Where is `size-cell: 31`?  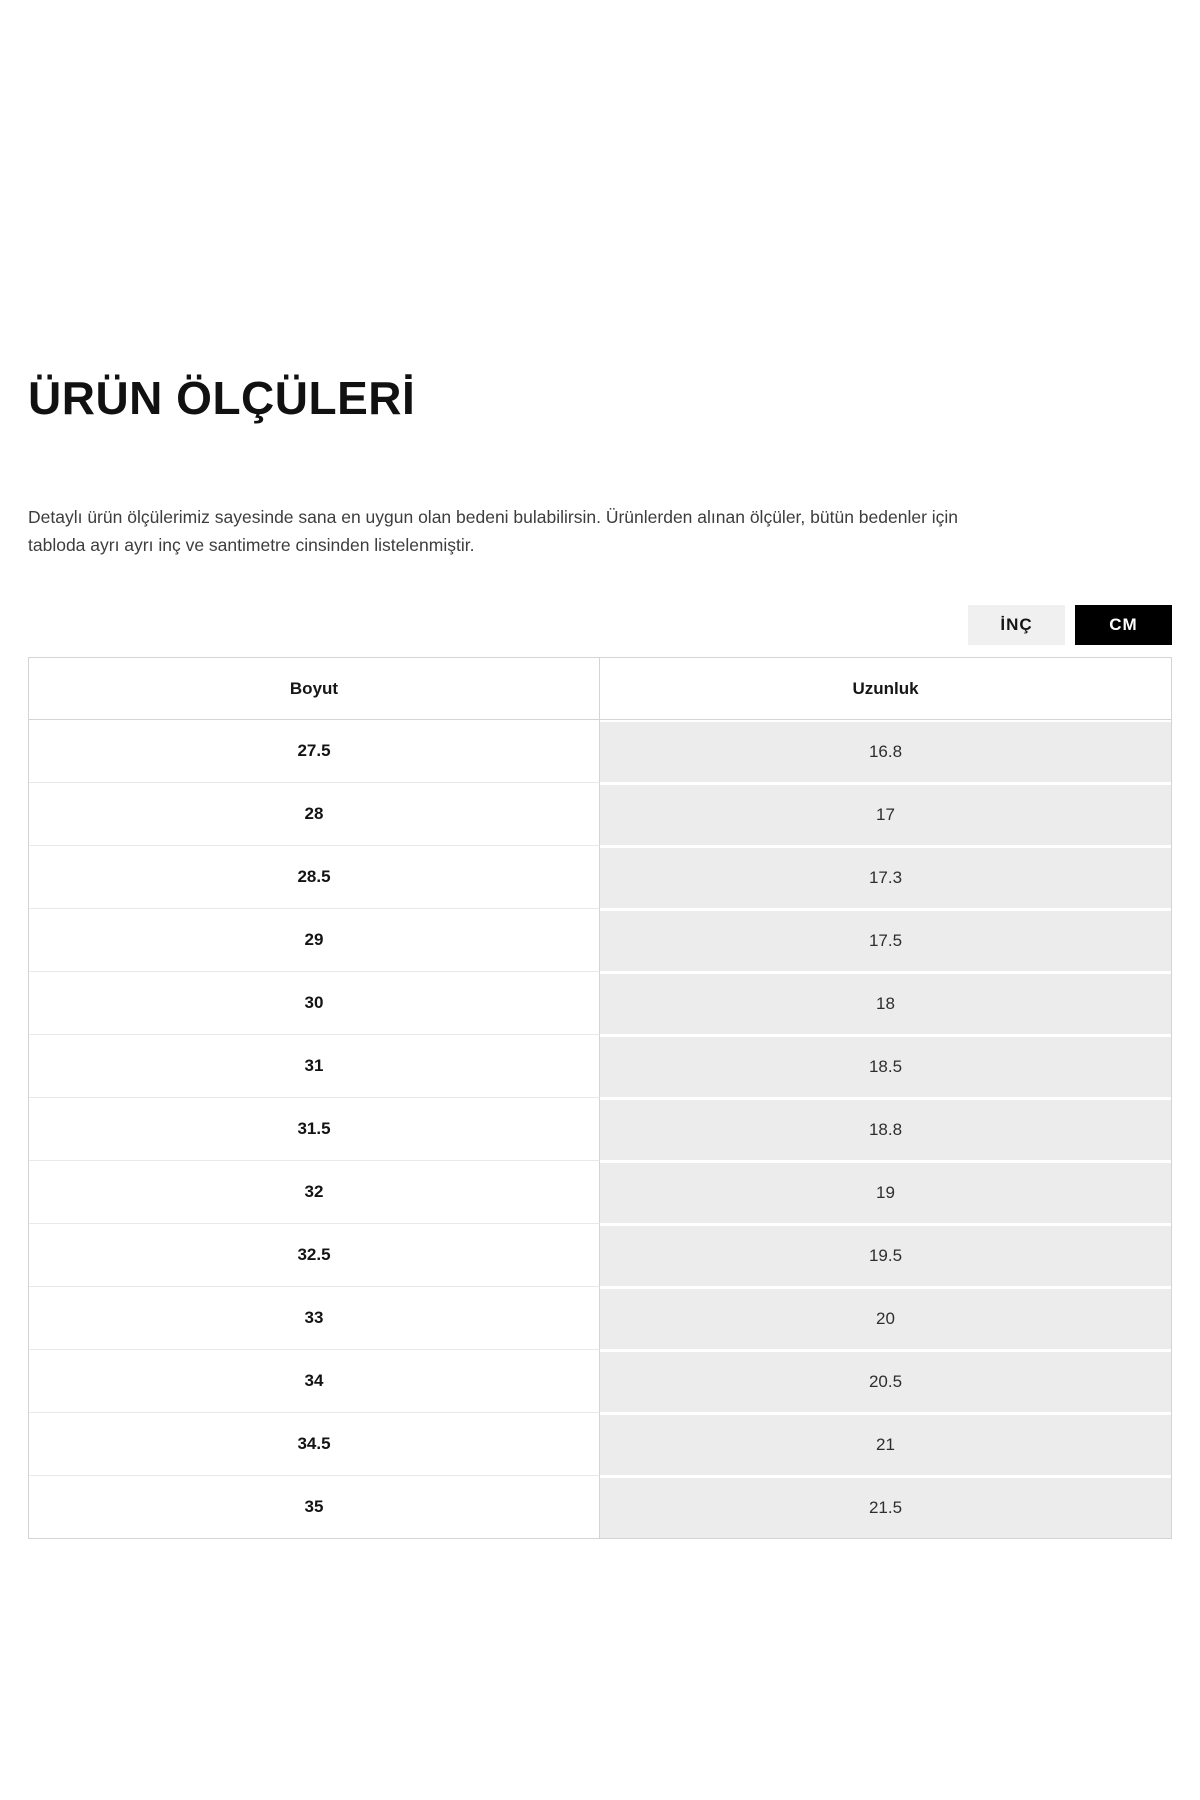 size-cell: 31 is located at coordinates (314, 1065).